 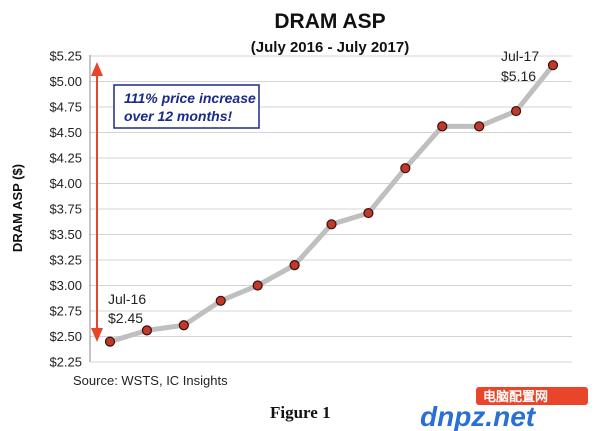 What do you see at coordinates (300, 412) in the screenshot?
I see `figure-caption: Figure 1` at bounding box center [300, 412].